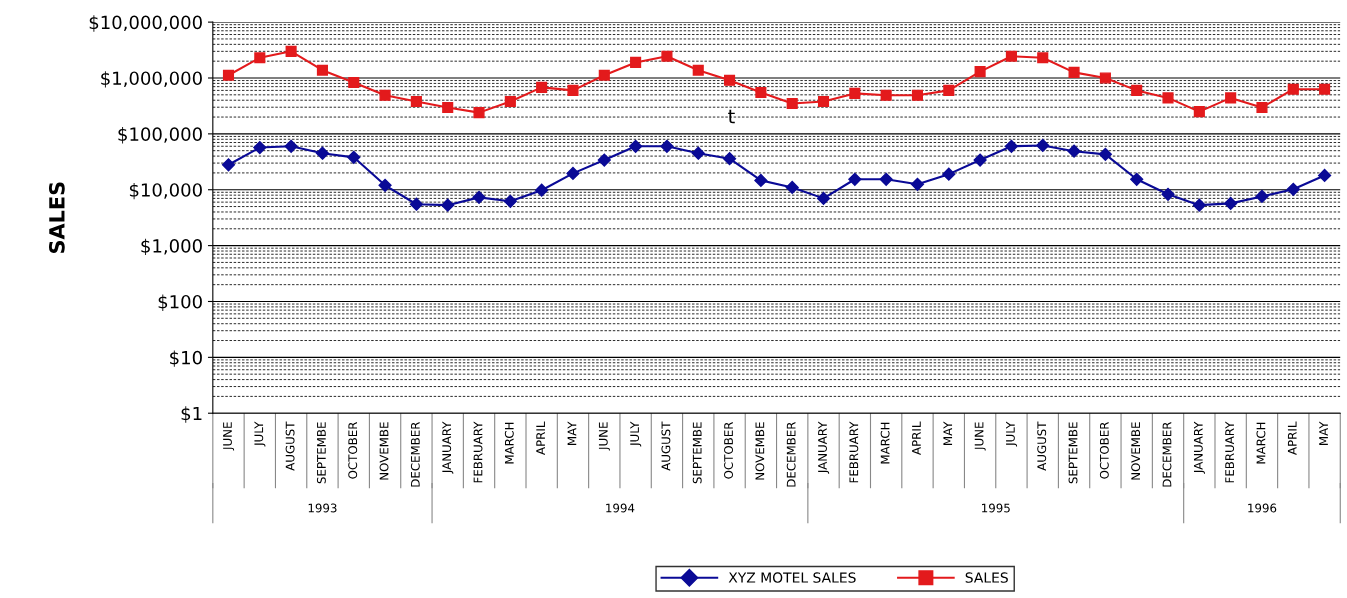  Describe the element at coordinates (1262, 508) in the screenshot. I see `text: 1996` at that location.